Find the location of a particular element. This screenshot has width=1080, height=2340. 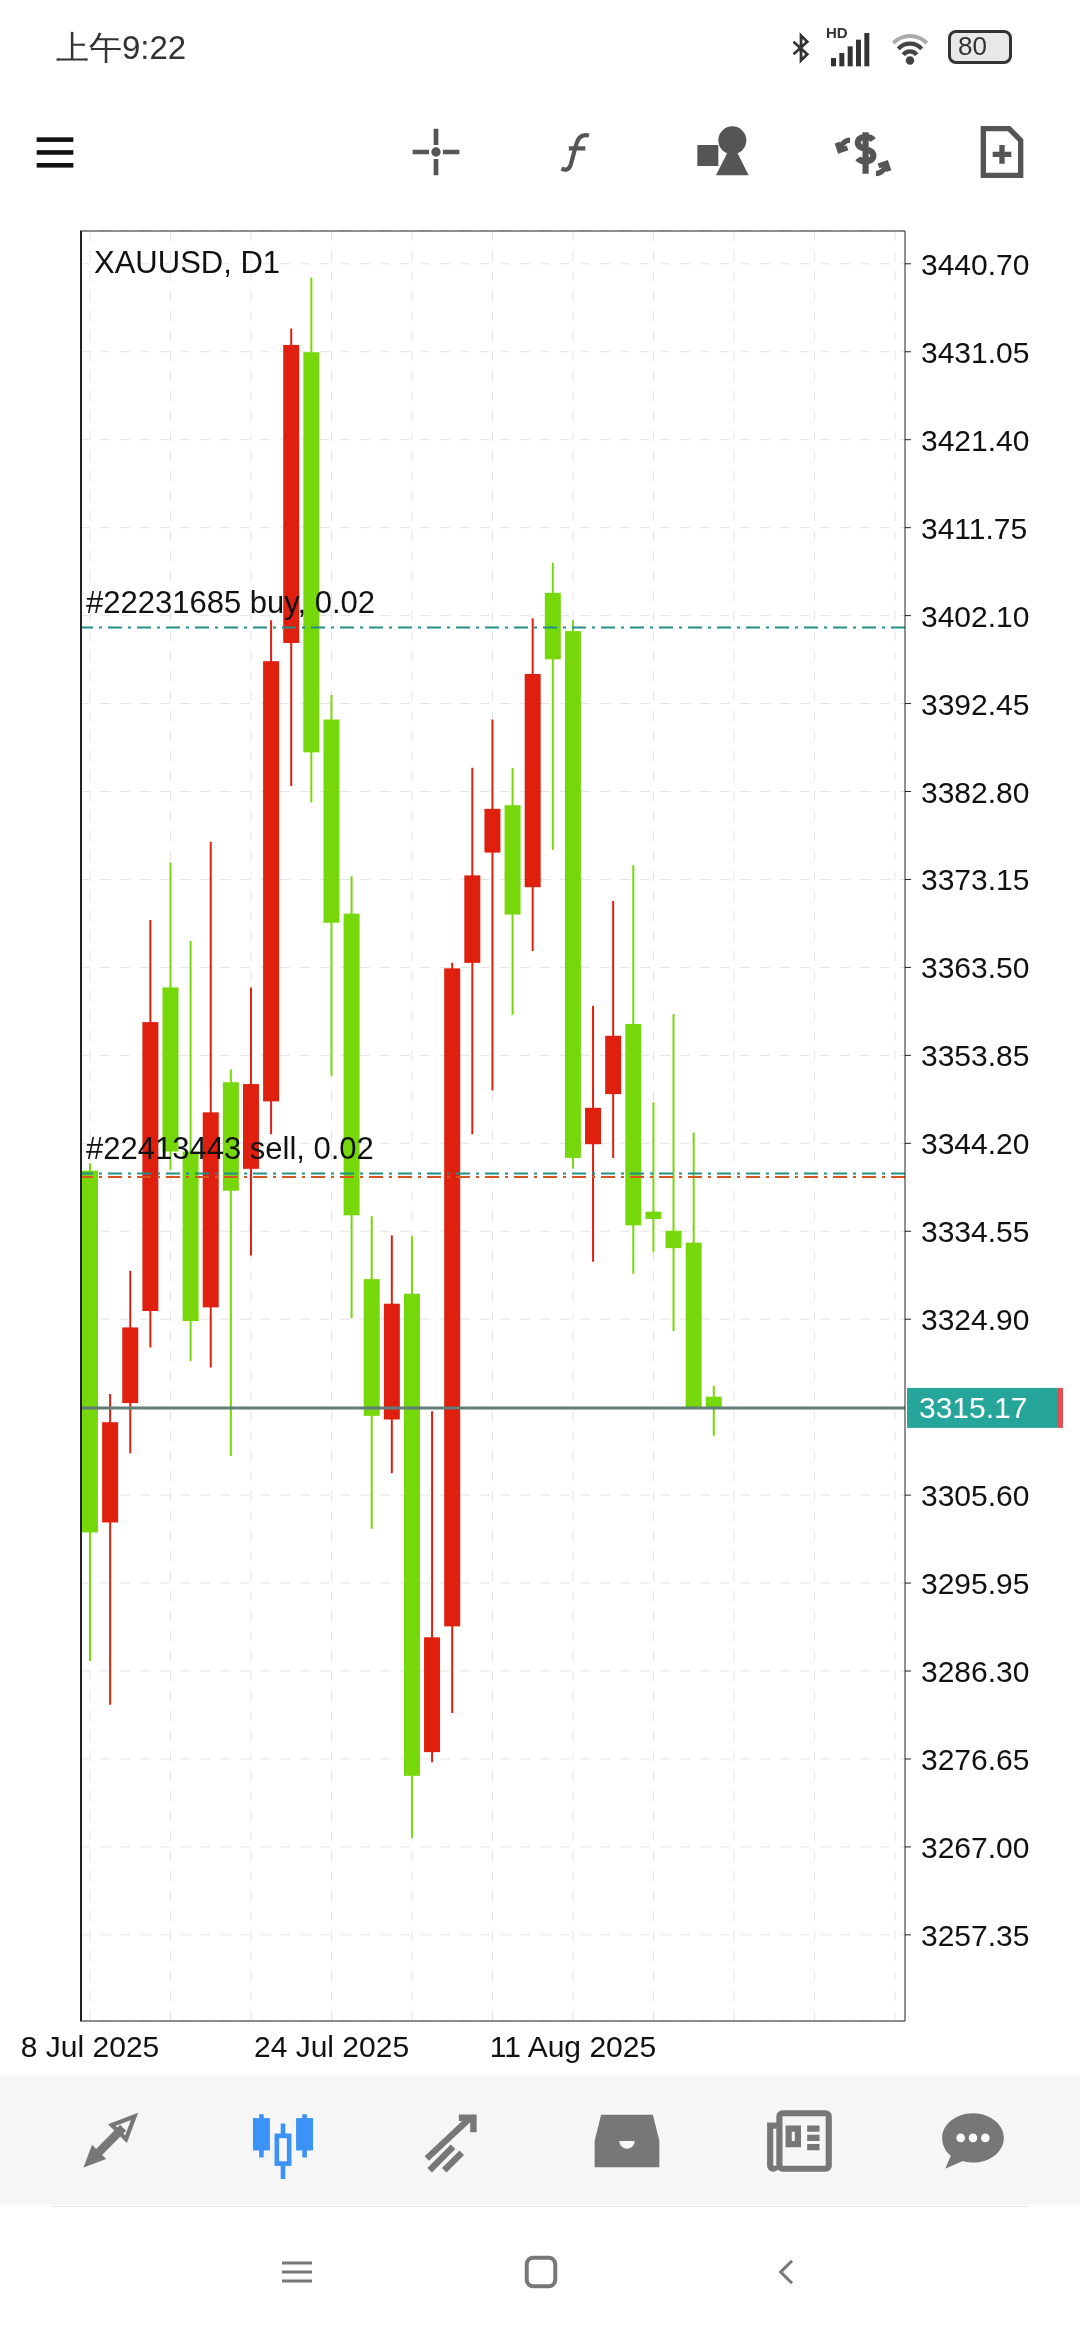

y-tick-label: 3363.50 is located at coordinates (975, 968).